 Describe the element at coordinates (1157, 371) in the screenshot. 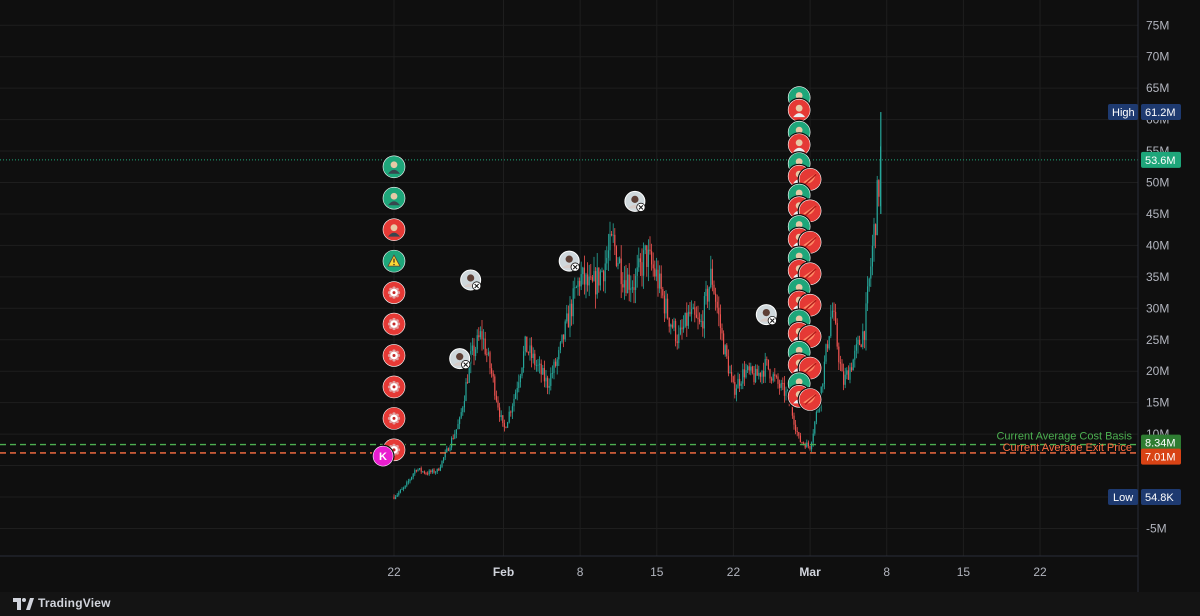

I see `y-tick-label: 20M` at that location.